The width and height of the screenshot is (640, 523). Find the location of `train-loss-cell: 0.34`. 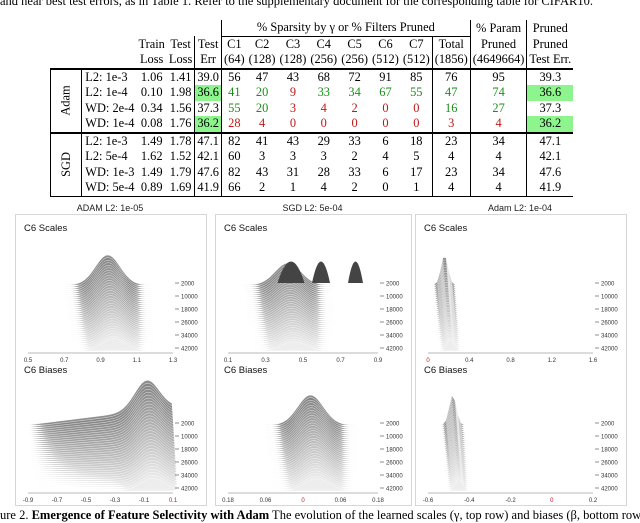

train-loss-cell: 0.34 is located at coordinates (151, 107).